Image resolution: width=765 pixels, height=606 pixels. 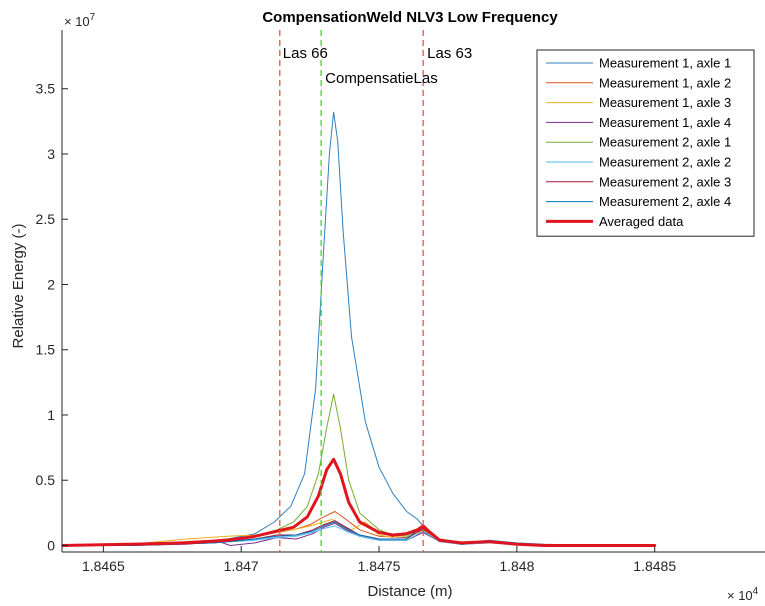 I want to click on legend-box, so click(x=645, y=143).